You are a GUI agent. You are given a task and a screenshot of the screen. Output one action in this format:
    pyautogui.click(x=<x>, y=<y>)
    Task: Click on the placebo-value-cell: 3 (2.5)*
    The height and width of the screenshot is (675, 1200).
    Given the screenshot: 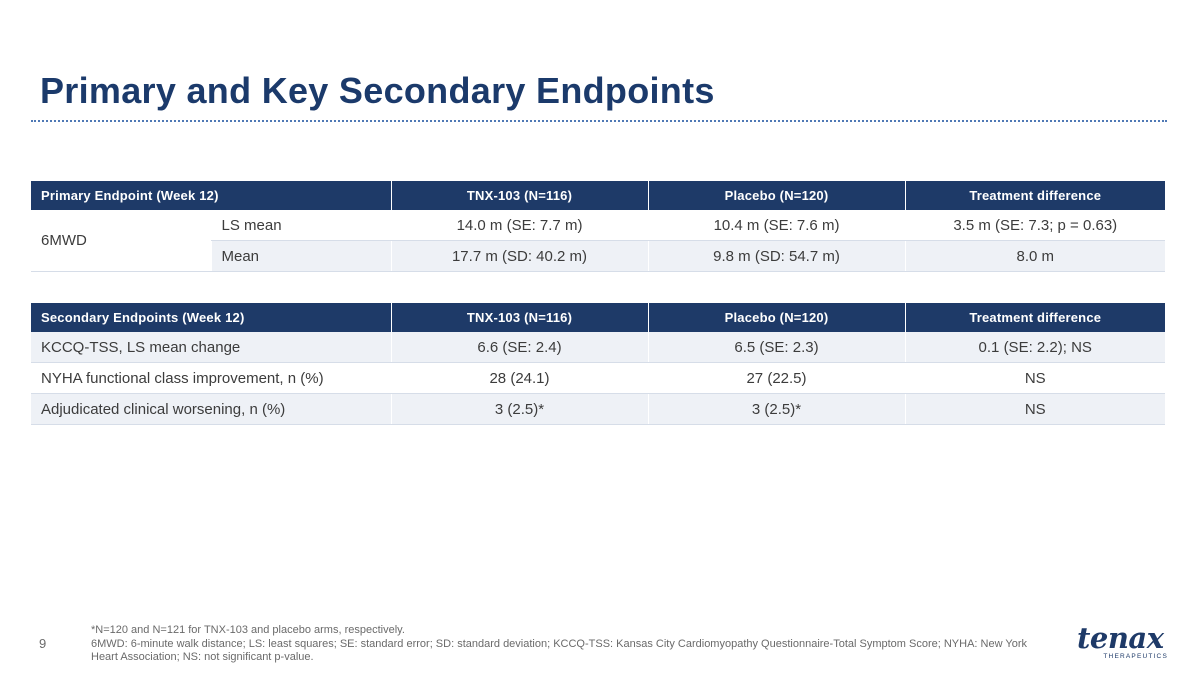 What is the action you would take?
    pyautogui.click(x=776, y=409)
    